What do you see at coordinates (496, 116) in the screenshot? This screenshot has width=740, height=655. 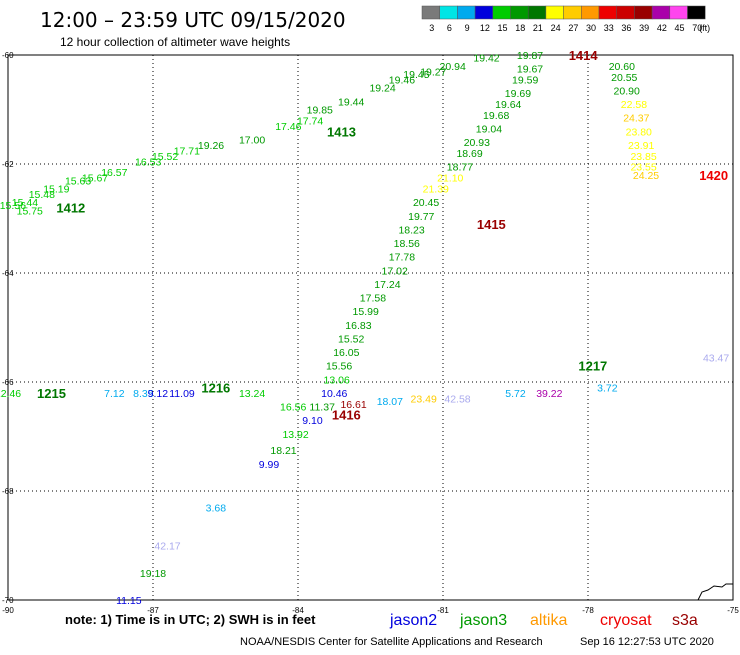 I see `wave-height-value: 19.68` at bounding box center [496, 116].